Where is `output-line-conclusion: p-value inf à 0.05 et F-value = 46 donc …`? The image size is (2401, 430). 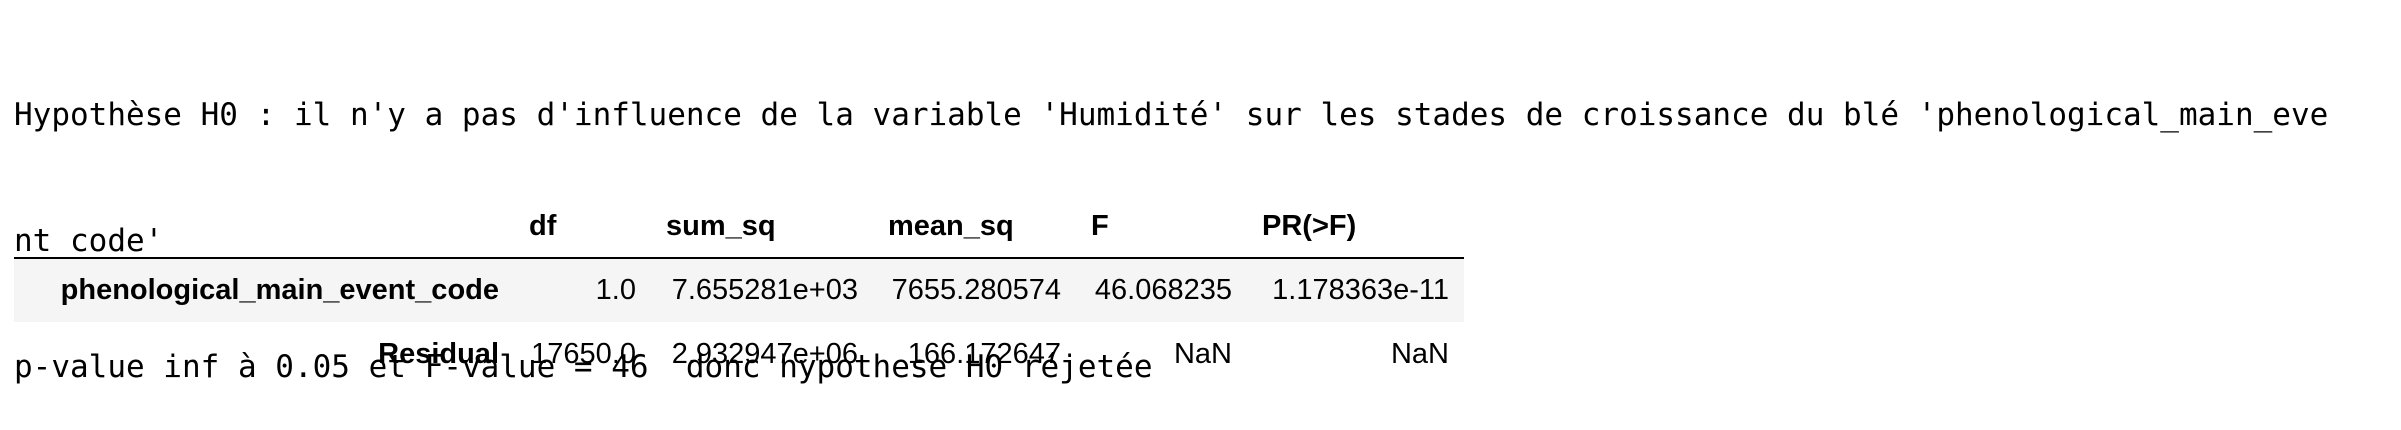 output-line-conclusion: p-value inf à 0.05 et F-value = 46 donc … is located at coordinates (583, 367).